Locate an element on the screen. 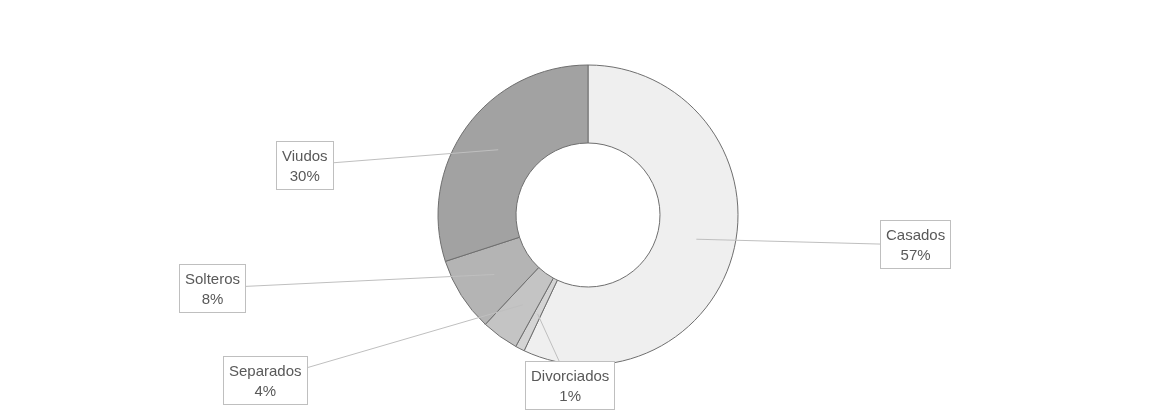  data-label: 8% is located at coordinates (212, 298).